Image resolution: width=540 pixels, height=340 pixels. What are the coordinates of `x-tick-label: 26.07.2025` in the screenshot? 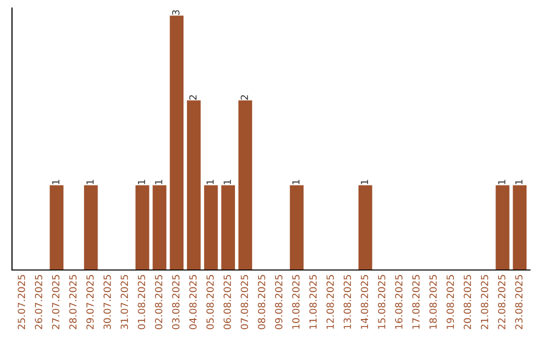 It's located at (38, 302).